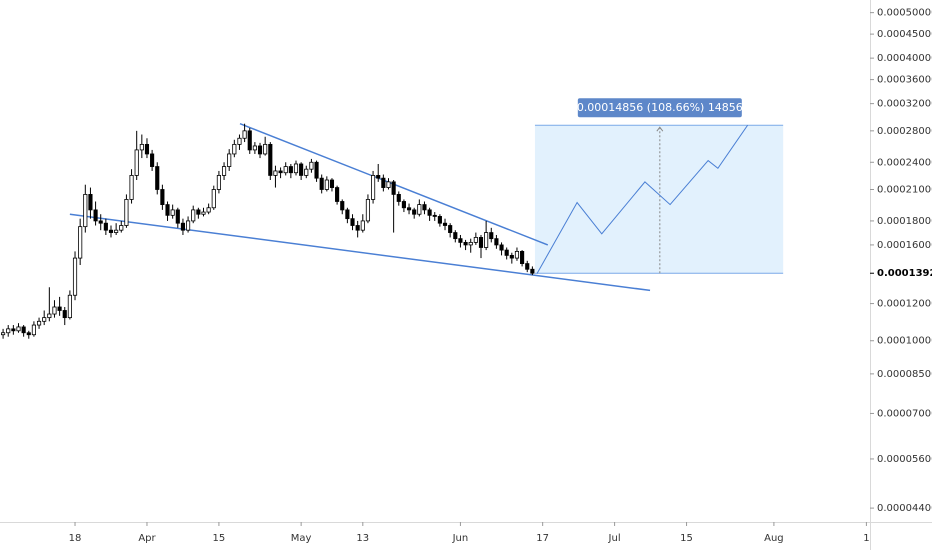 This screenshot has height=550, width=932. What do you see at coordinates (904, 341) in the screenshot?
I see `y-tick-label: 0.00010000` at bounding box center [904, 341].